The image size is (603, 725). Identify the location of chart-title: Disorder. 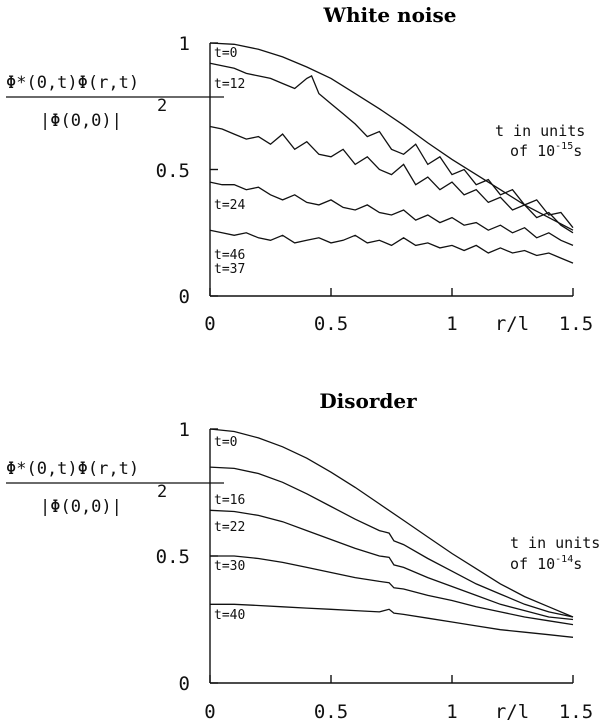
(368, 401).